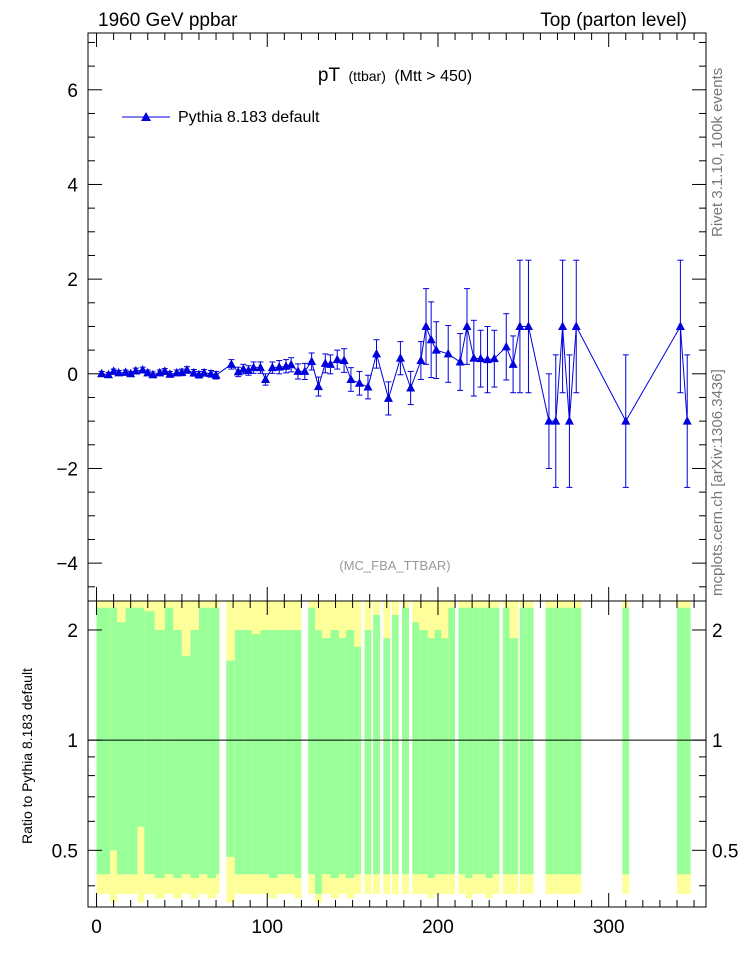 Image resolution: width=746 pixels, height=972 pixels. What do you see at coordinates (433, 76) in the screenshot?
I see `title-cut: (Mtt > 450)` at bounding box center [433, 76].